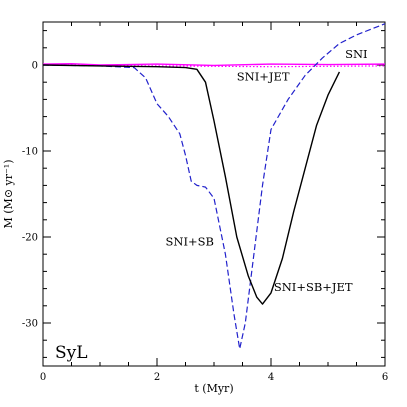 This screenshot has width=407, height=407. What do you see at coordinates (271, 377) in the screenshot?
I see `x-tick-label: 4` at bounding box center [271, 377].